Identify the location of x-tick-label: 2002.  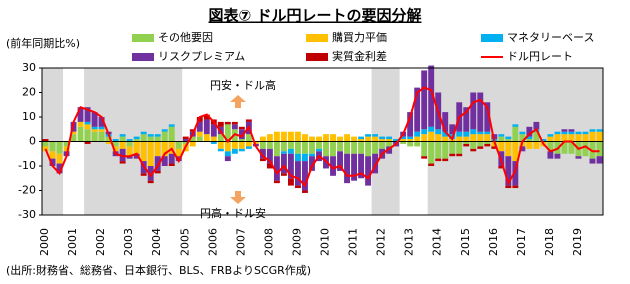
(100, 242).